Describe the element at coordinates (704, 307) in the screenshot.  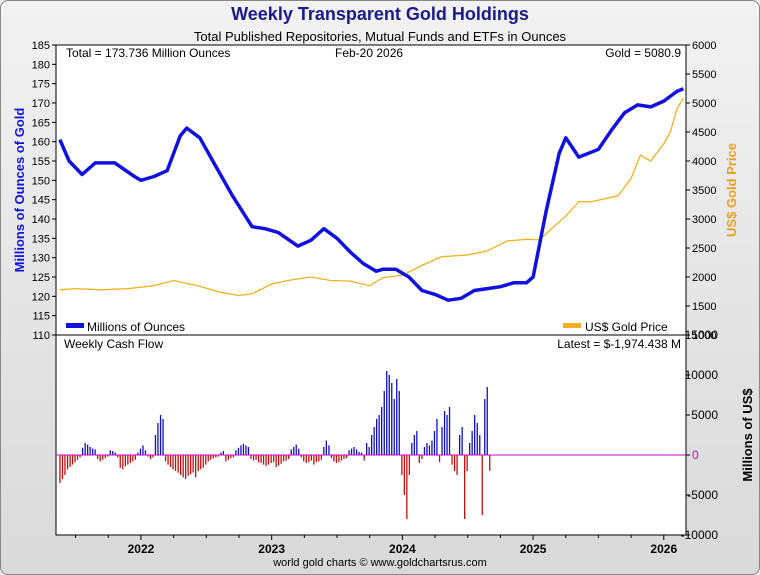
I see `y-tick-label-right: 1500` at that location.